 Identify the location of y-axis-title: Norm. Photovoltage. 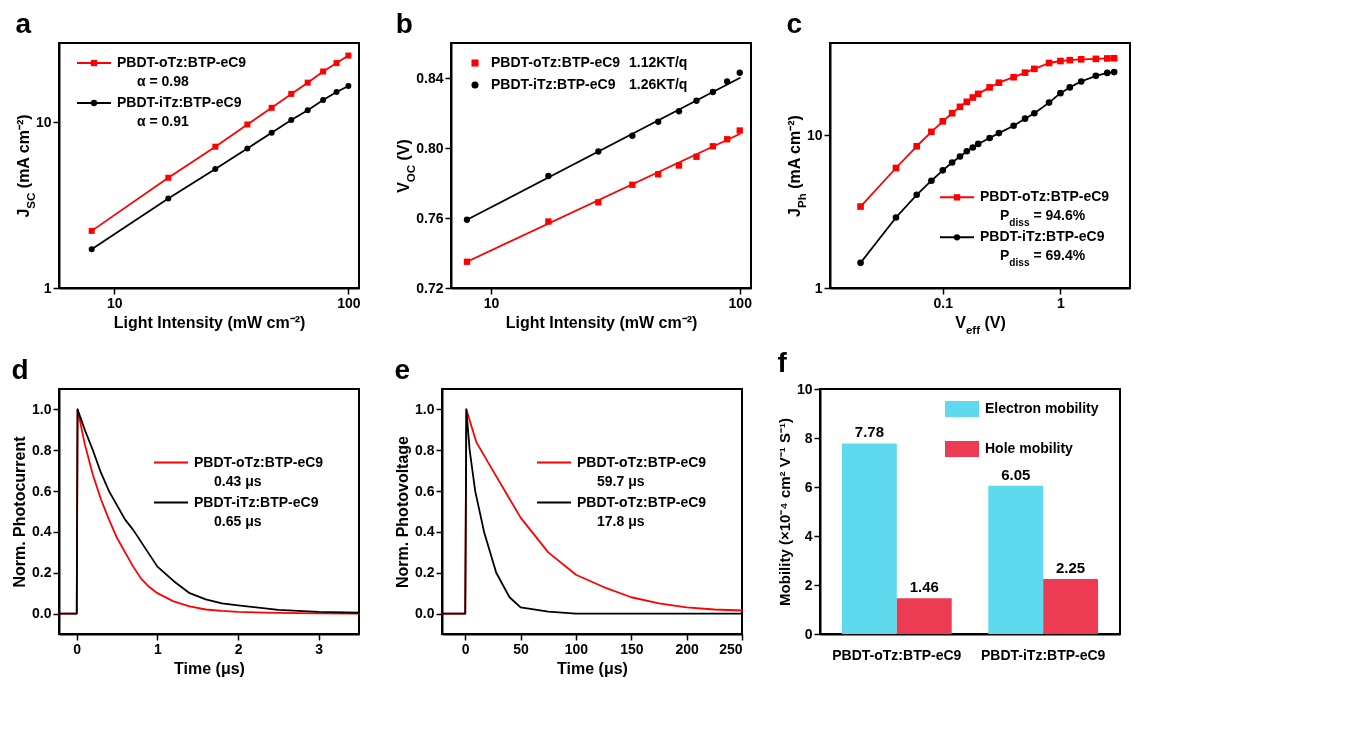
(403, 512).